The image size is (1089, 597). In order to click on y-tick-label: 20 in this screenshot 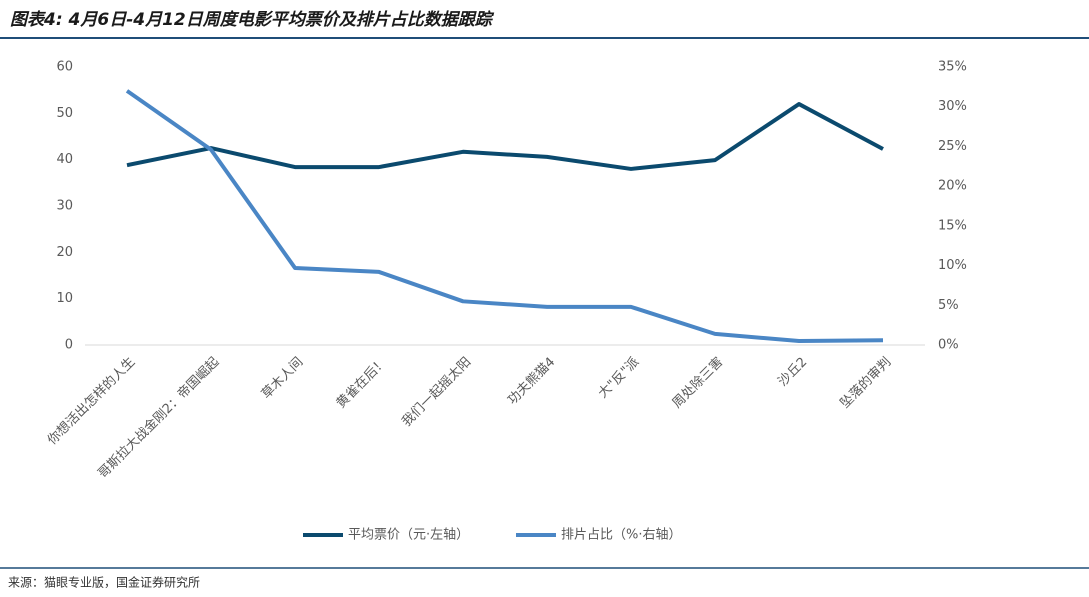, I will do `click(64, 252)`.